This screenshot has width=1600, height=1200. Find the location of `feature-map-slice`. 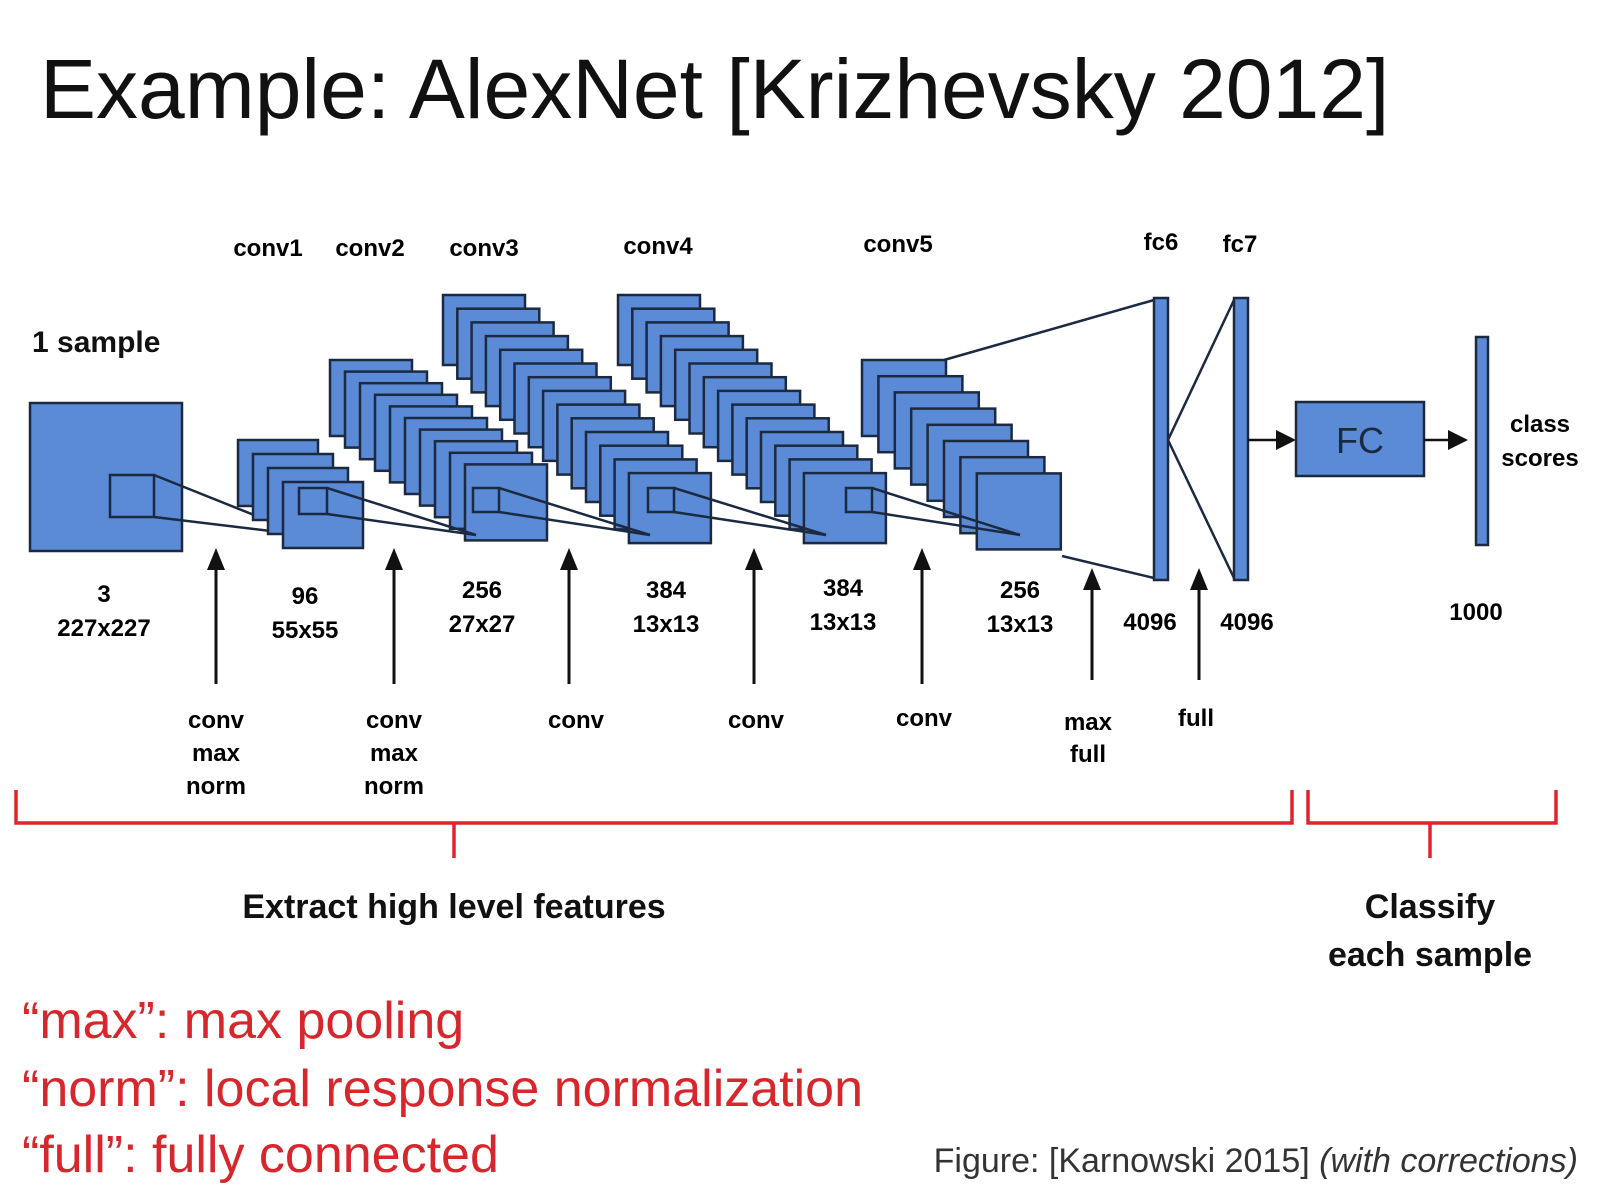

feature-map-slice is located at coordinates (1019, 511).